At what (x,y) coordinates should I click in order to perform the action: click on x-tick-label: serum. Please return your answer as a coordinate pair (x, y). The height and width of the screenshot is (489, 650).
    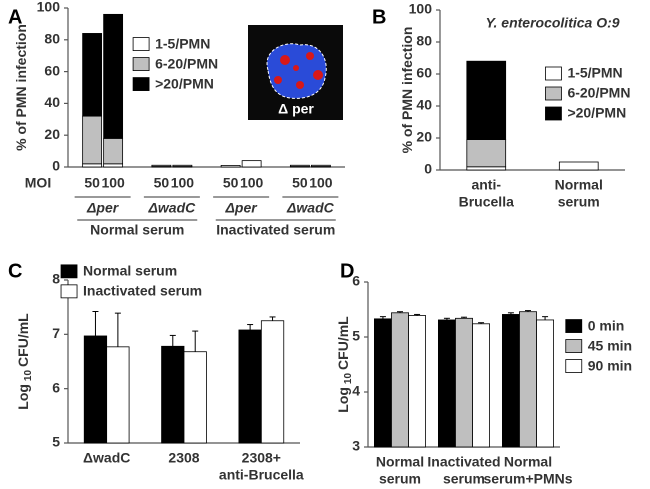
    Looking at the image, I should click on (400, 479).